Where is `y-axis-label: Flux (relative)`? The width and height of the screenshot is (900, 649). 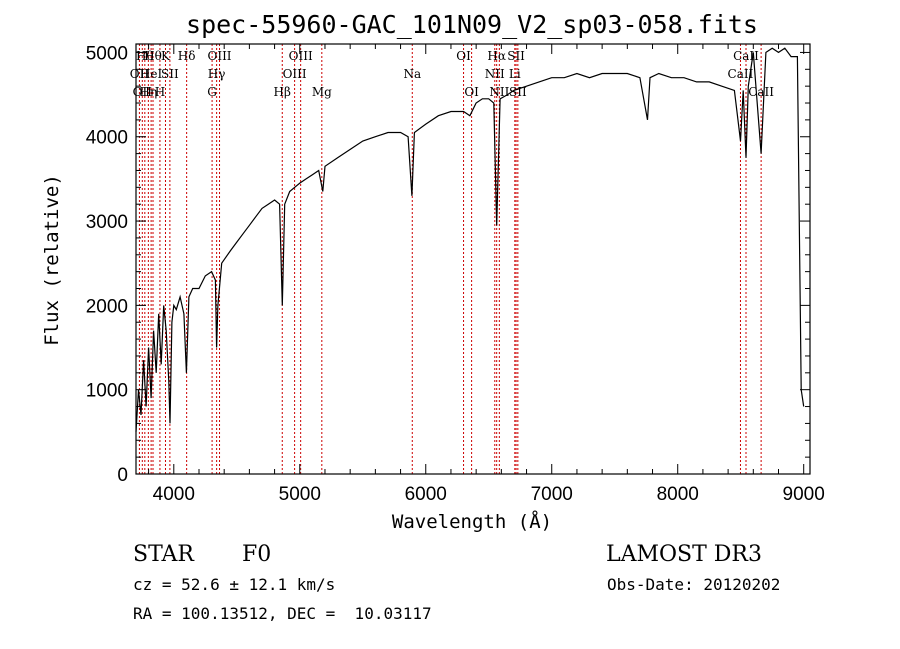
y-axis-label: Flux (relative) is located at coordinates (52, 260).